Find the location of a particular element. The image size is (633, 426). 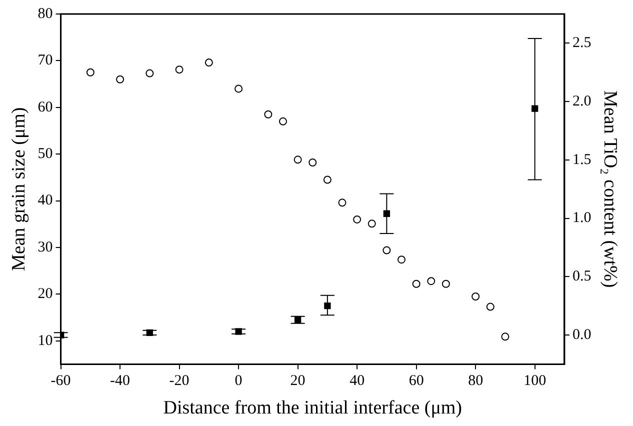

y-tick-label: 10 is located at coordinates (45, 340).